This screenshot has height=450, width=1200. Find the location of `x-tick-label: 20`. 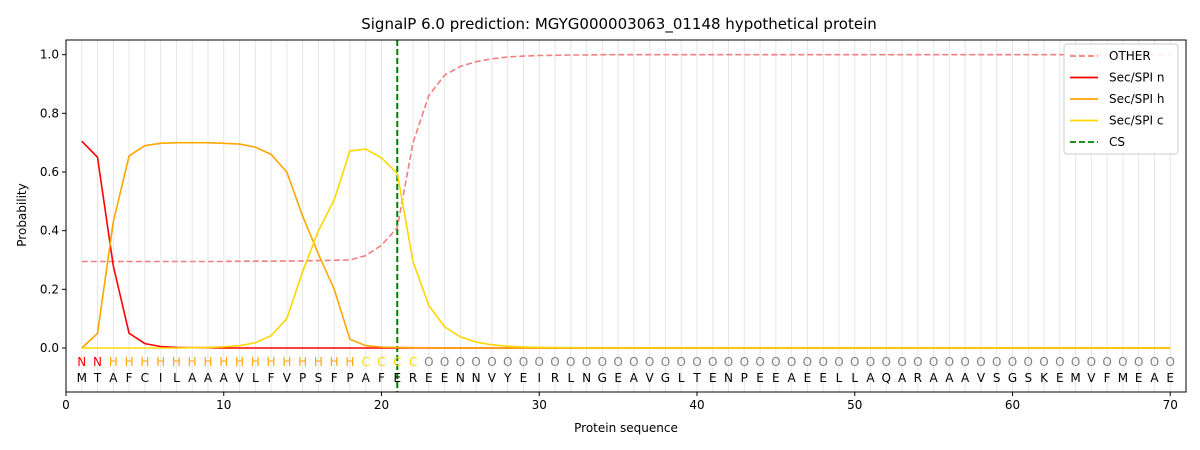

x-tick-label: 20 is located at coordinates (381, 405).